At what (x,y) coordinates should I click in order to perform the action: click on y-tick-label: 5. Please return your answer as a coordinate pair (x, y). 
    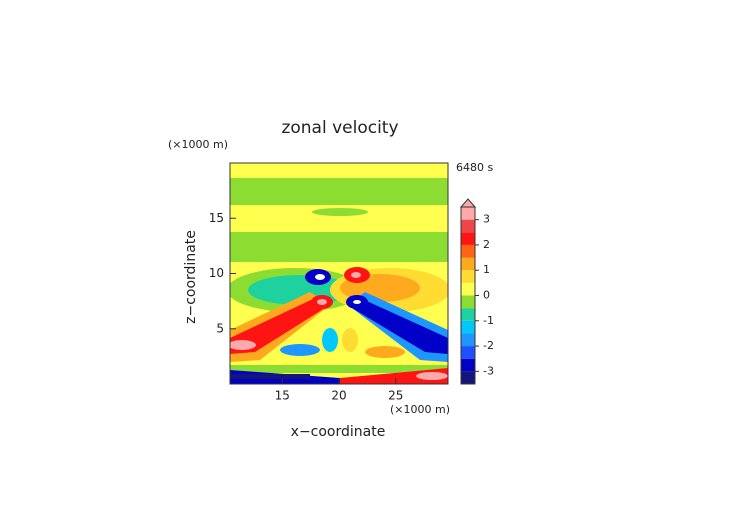
    Looking at the image, I should click on (220, 328).